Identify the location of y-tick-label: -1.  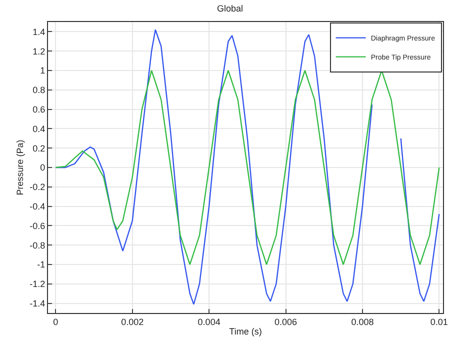
(41, 265).